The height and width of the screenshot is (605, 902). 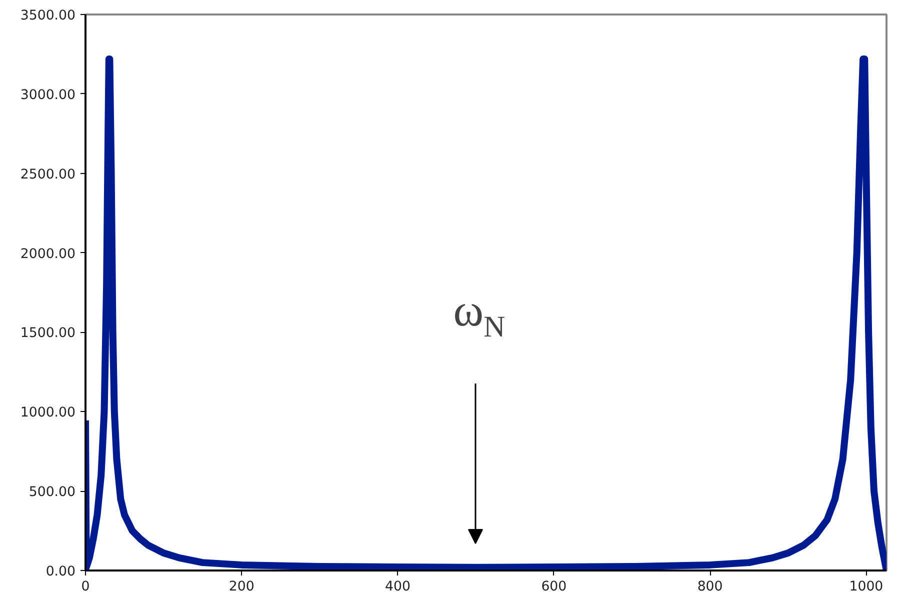 What do you see at coordinates (554, 587) in the screenshot?
I see `x-tick-label: 600` at bounding box center [554, 587].